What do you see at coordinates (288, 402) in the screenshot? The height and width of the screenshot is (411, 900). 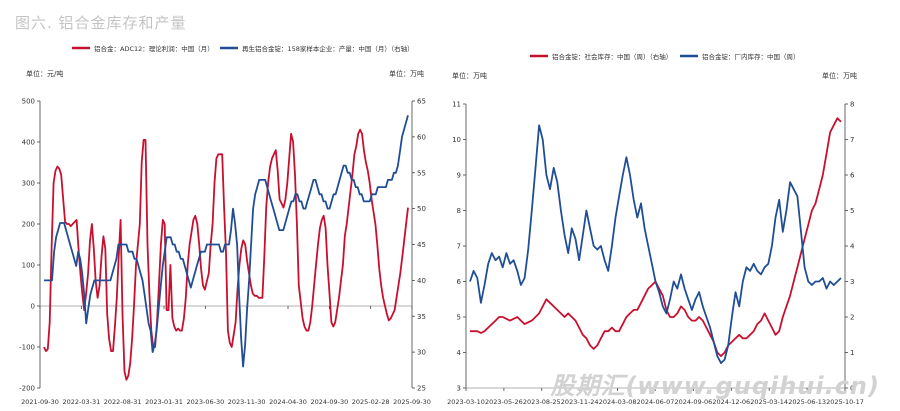 I see `x-tick-label: 2024-04-30` at bounding box center [288, 402].